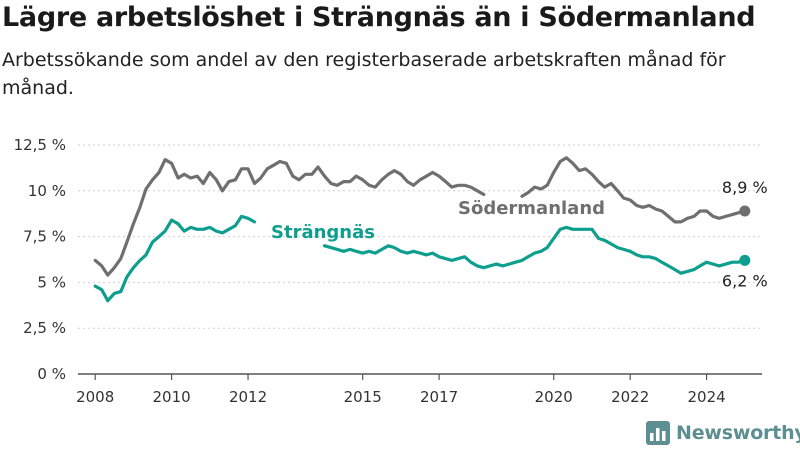 The height and width of the screenshot is (450, 800). What do you see at coordinates (745, 187) in the screenshot?
I see `end-value-label-sodermanland: 8,9 %` at bounding box center [745, 187].